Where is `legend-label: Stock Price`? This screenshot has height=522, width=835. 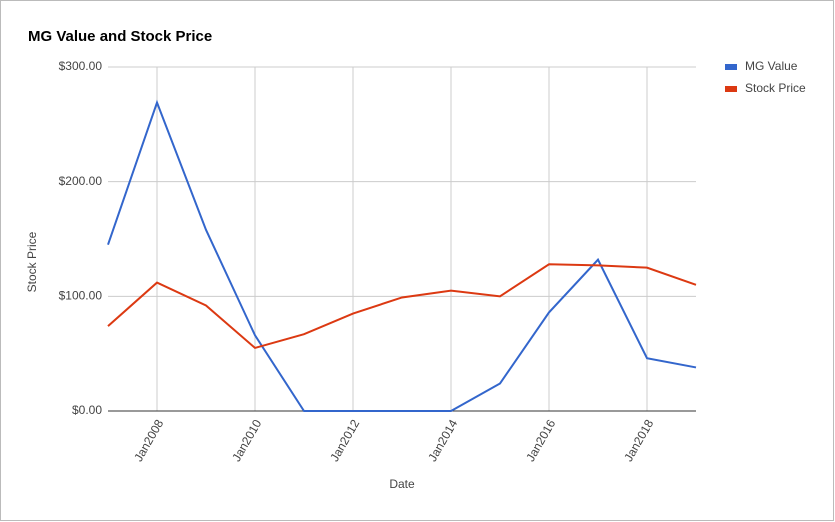
legend-label: Stock Price is located at coordinates (775, 88).